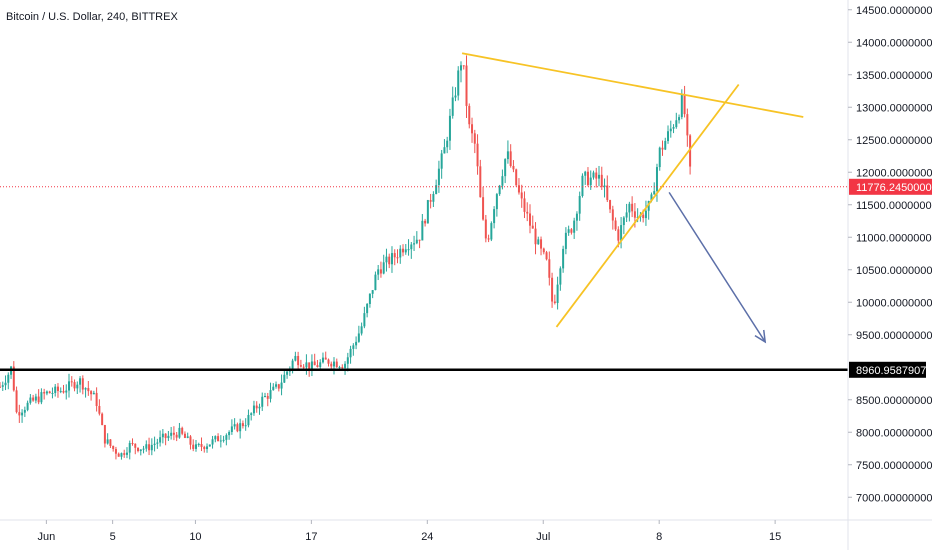 The image size is (932, 555). I want to click on y-tick-label: 8500.00000000, so click(894, 401).